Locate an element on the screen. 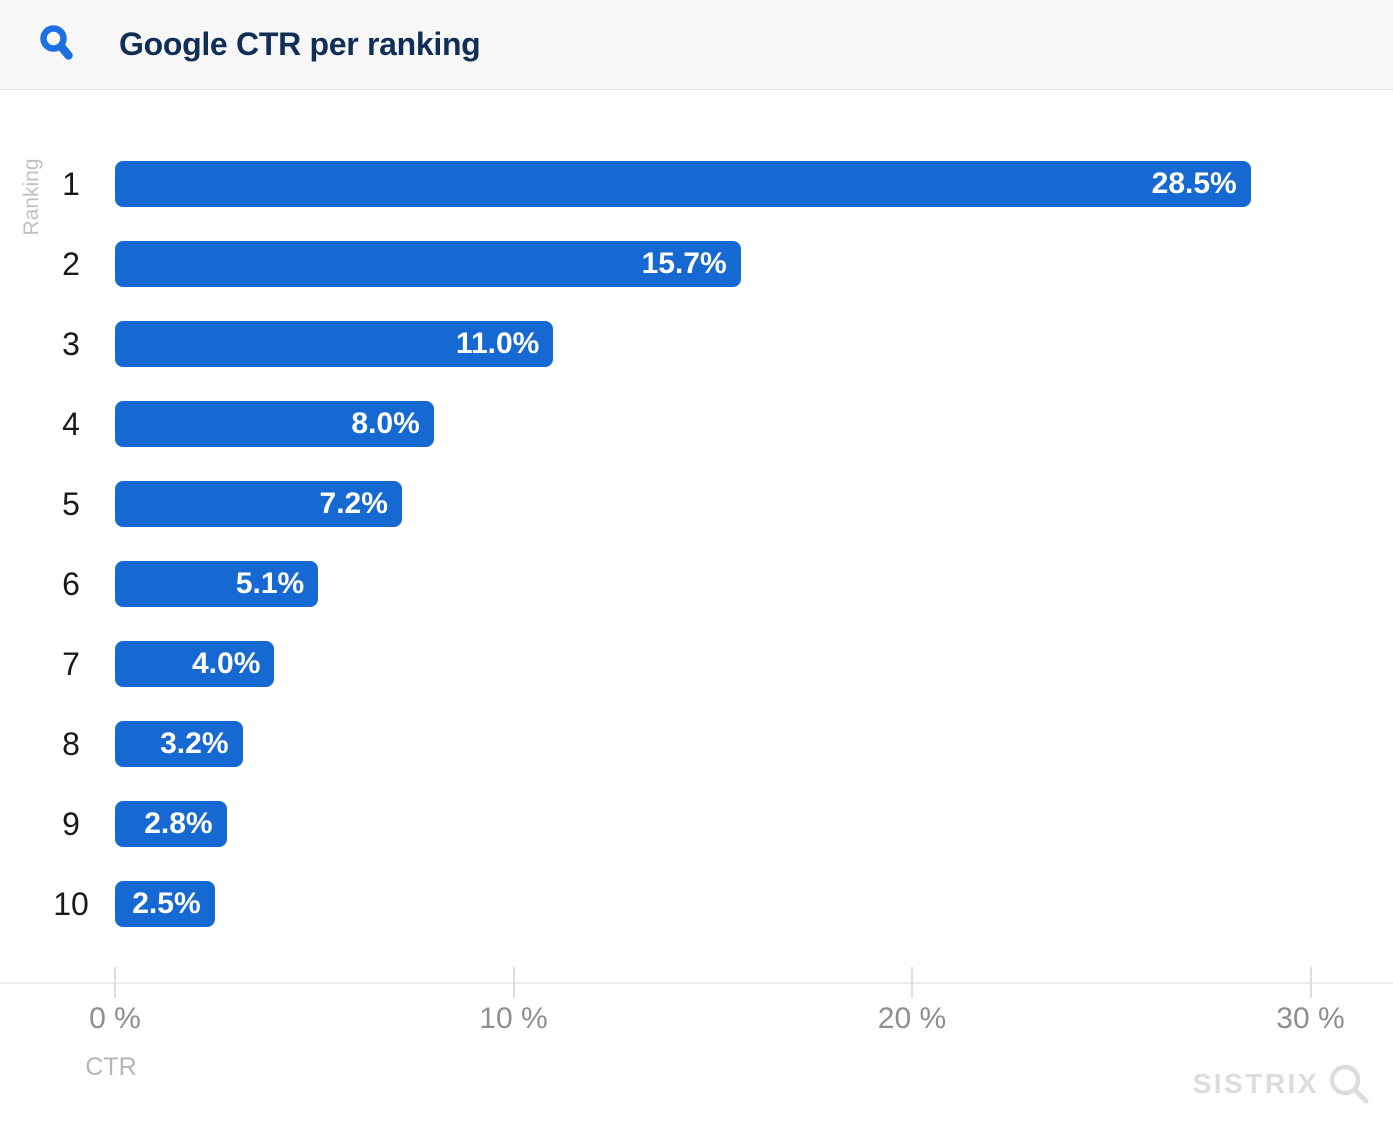 The width and height of the screenshot is (1393, 1128). bar-value-label: 11.0% is located at coordinates (497, 343).